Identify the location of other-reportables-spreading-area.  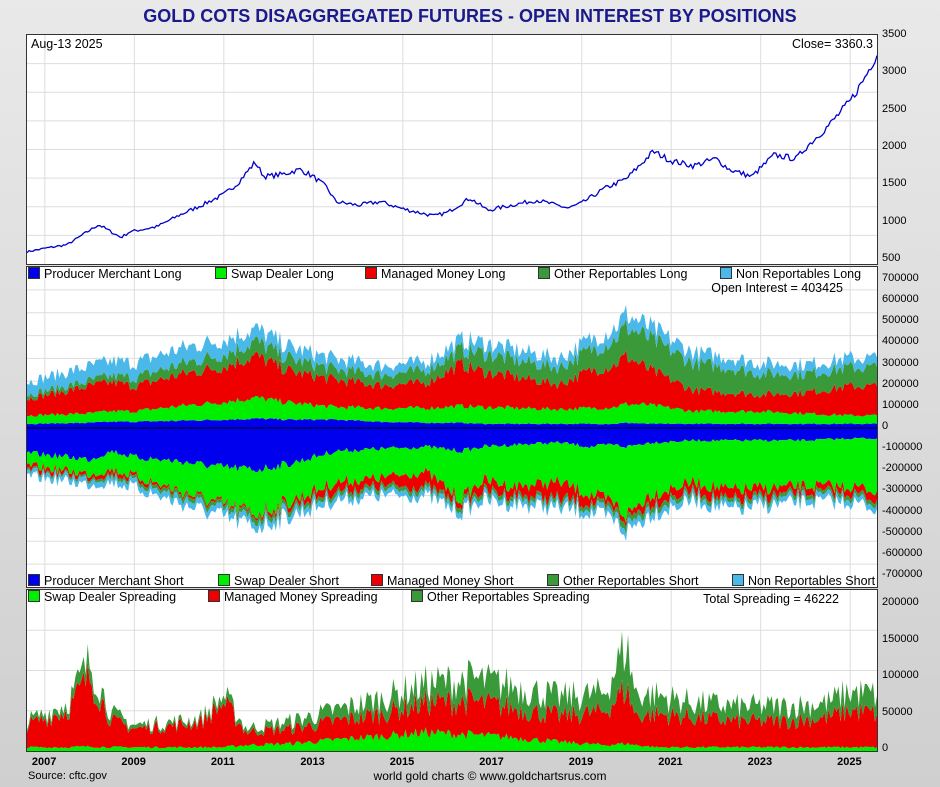
(452, 684).